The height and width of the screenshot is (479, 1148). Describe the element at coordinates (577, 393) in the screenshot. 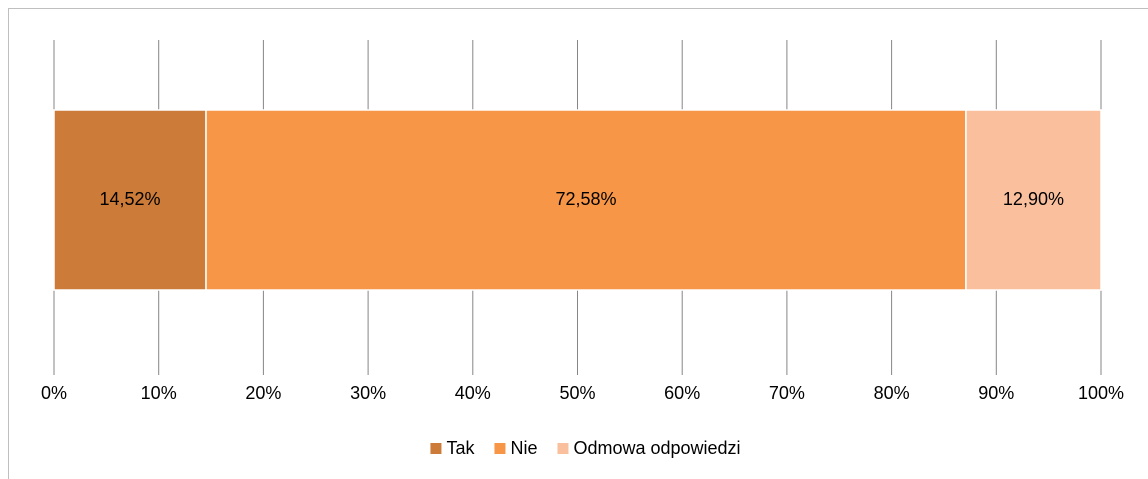

I see `x-tick-label: 50%` at that location.